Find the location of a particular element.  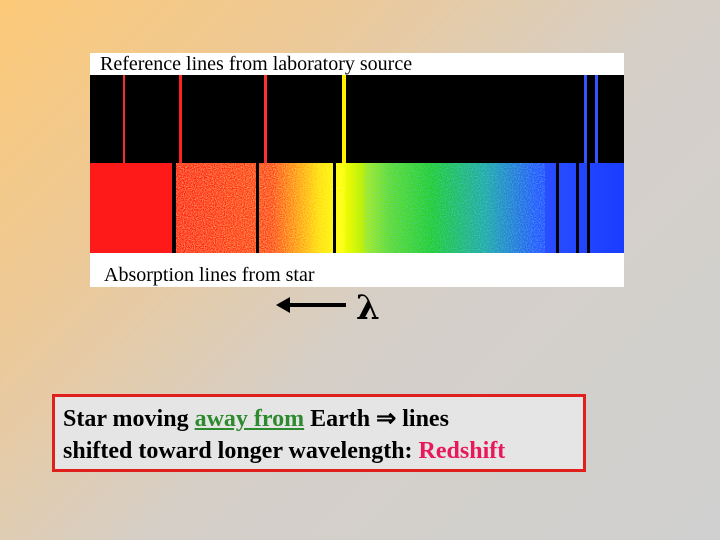

caption-redshift: Redshift is located at coordinates (462, 451).